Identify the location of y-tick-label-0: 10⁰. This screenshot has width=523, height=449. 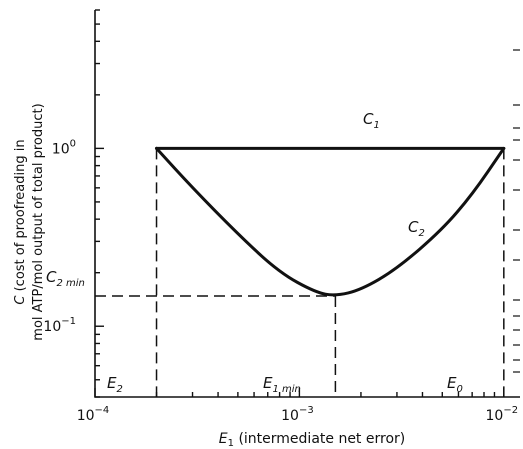
(64, 147).